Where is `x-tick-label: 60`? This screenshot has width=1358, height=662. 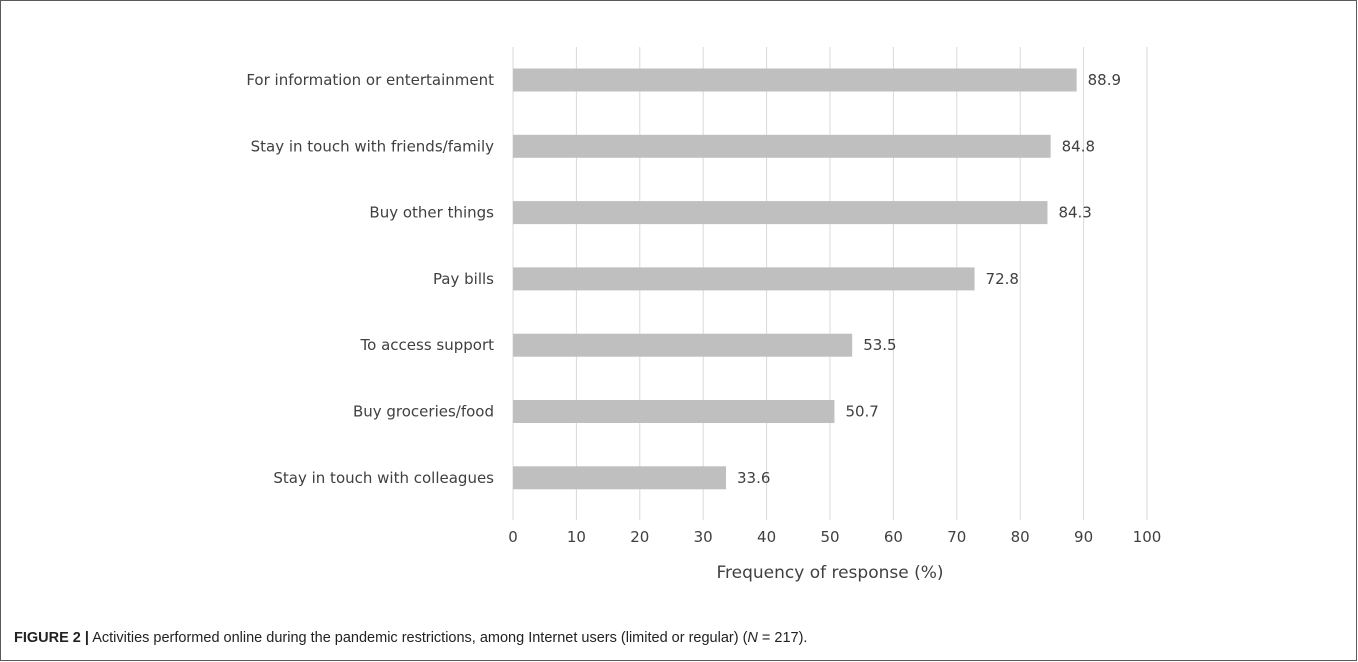
x-tick-label: 60 is located at coordinates (893, 537).